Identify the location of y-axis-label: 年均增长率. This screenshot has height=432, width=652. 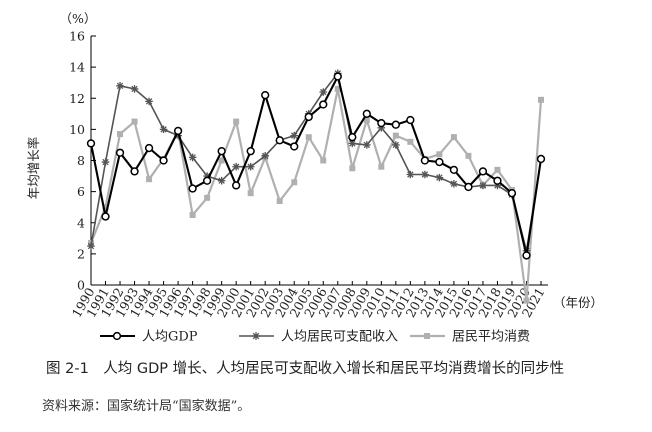
(33, 168).